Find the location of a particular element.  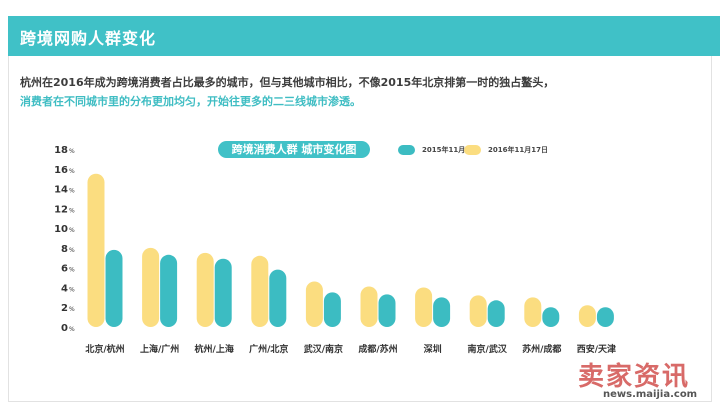

x-tick-label: 杭州/上海 is located at coordinates (214, 349).